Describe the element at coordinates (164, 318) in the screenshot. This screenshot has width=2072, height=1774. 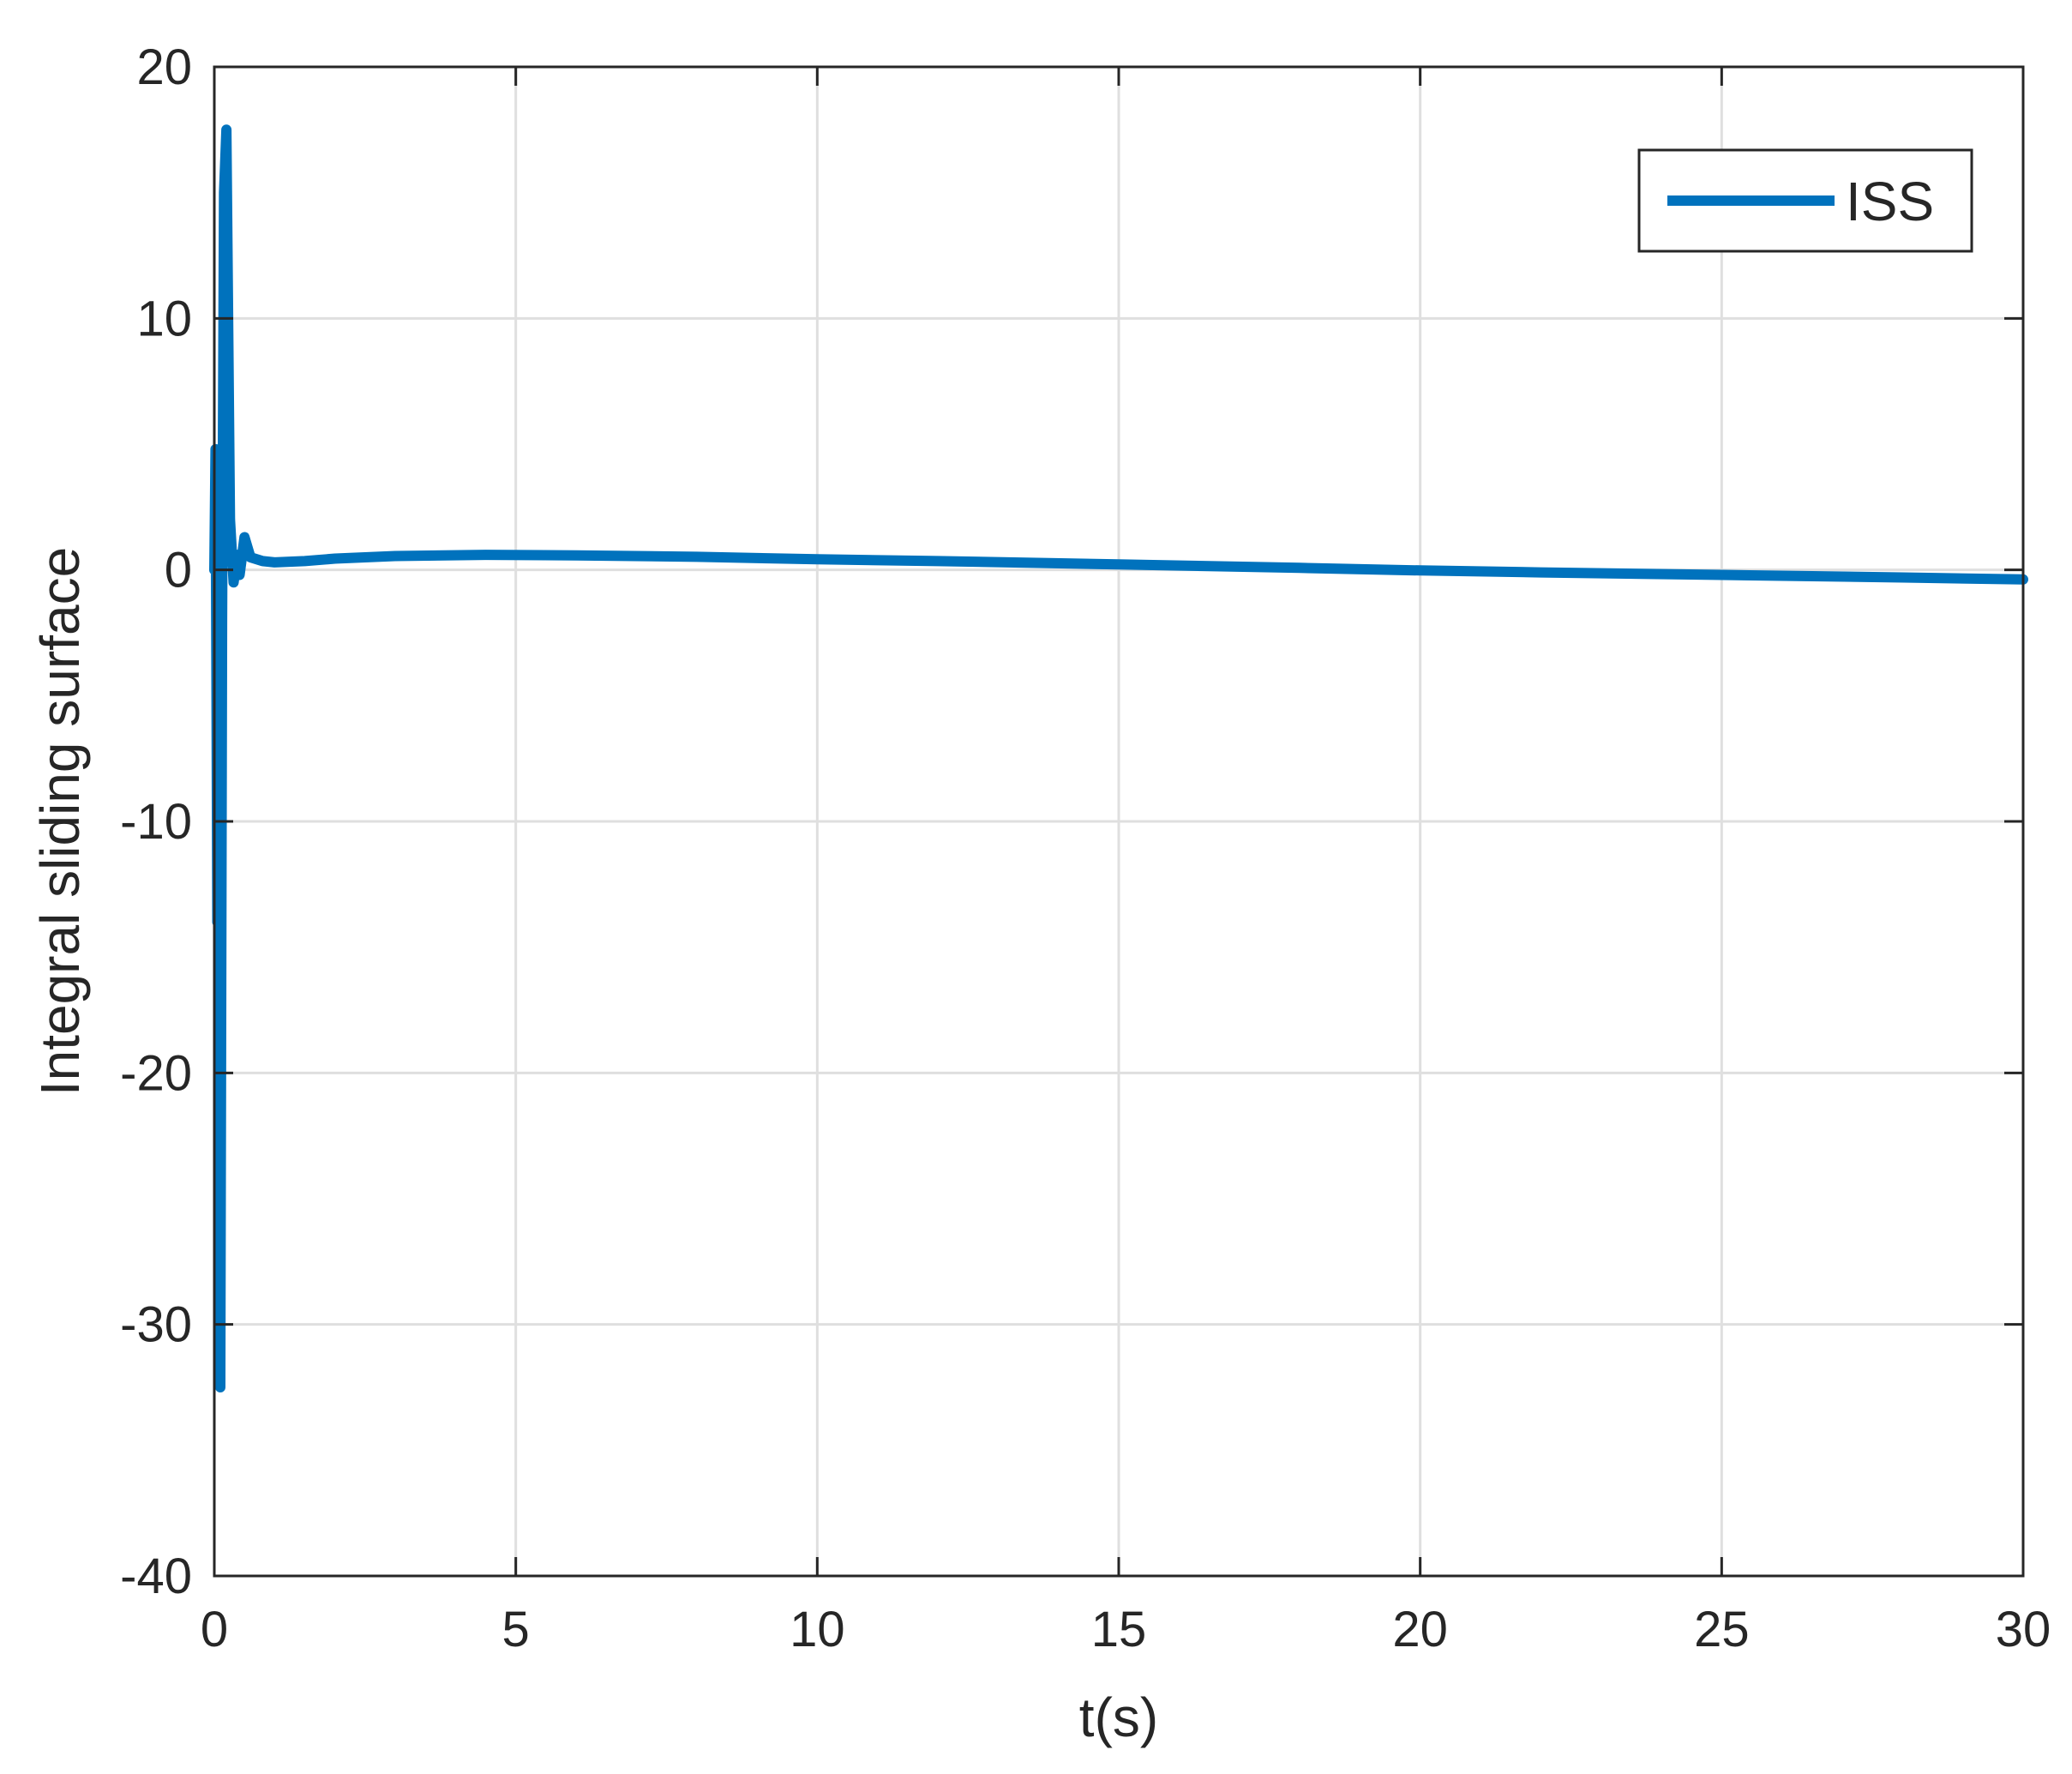
I see `y-tick-label: 10` at that location.